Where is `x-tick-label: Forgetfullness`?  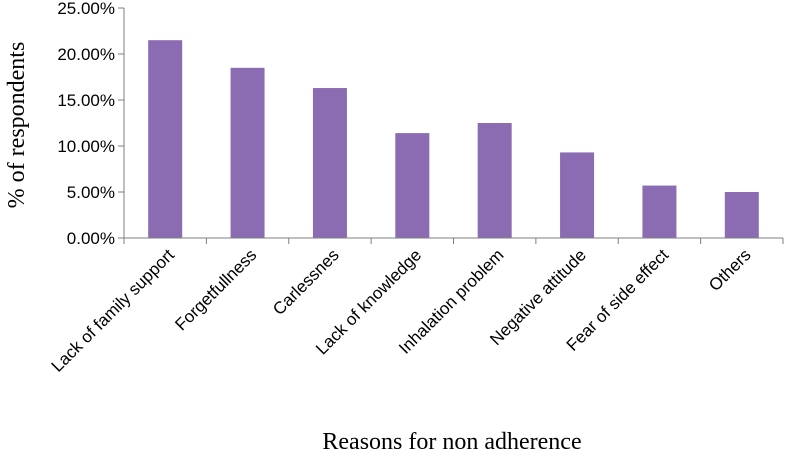 x-tick-label: Forgetfullness is located at coordinates (215, 289).